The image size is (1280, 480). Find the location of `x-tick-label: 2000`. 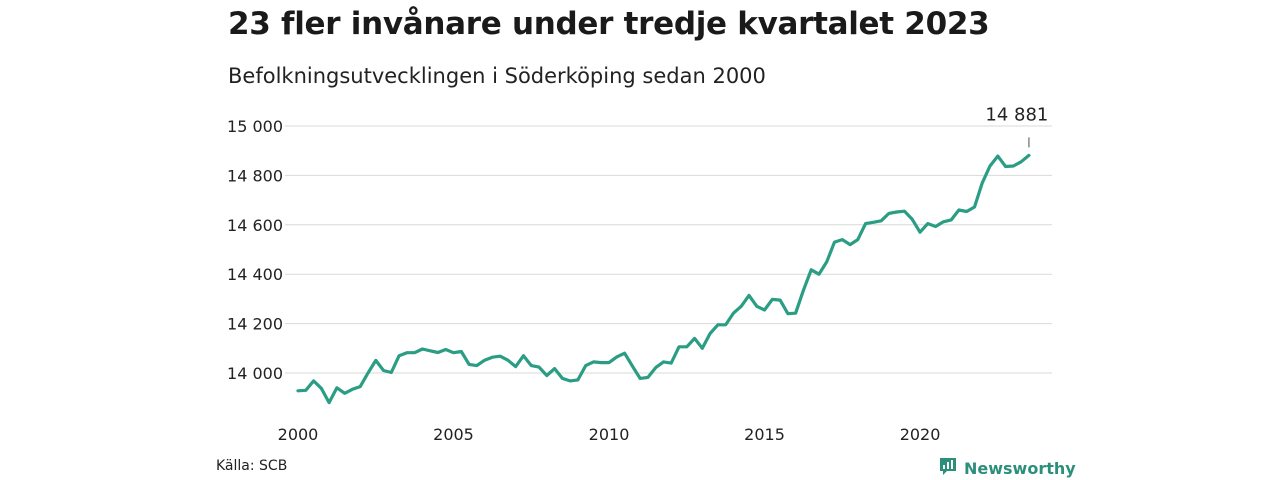

x-tick-label: 2000 is located at coordinates (298, 434).